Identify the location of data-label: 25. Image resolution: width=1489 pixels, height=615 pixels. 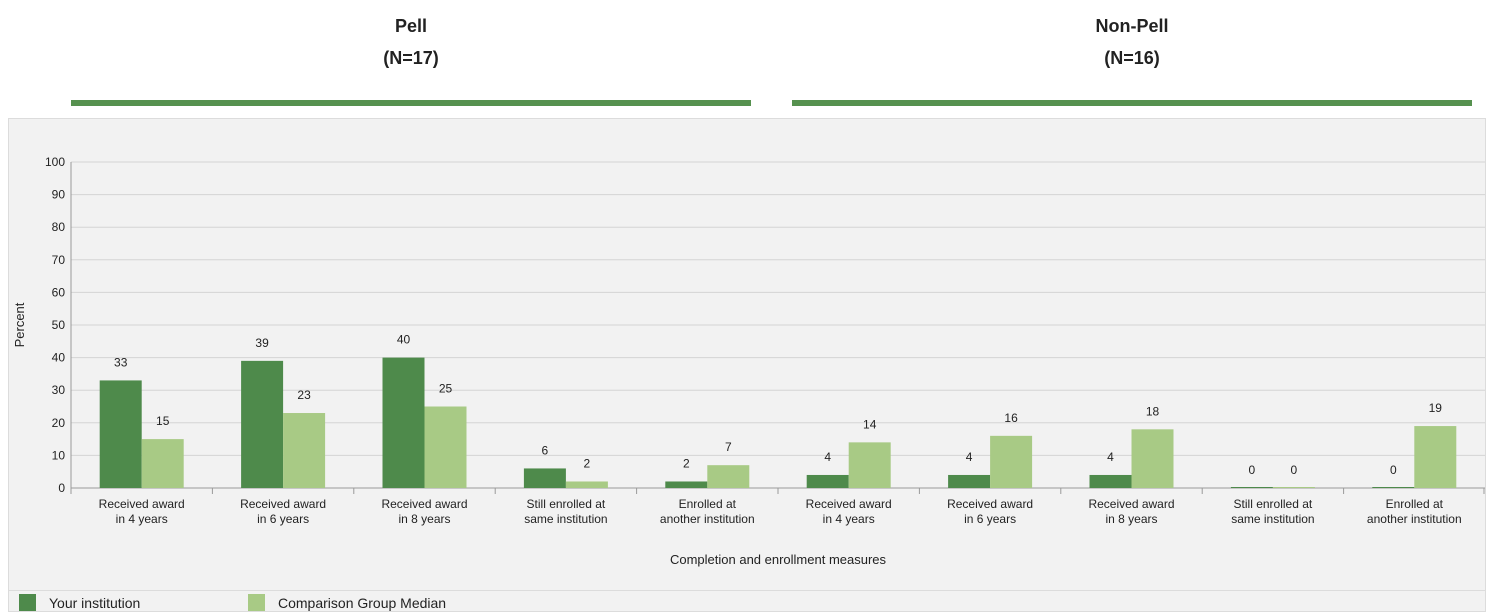
(446, 389).